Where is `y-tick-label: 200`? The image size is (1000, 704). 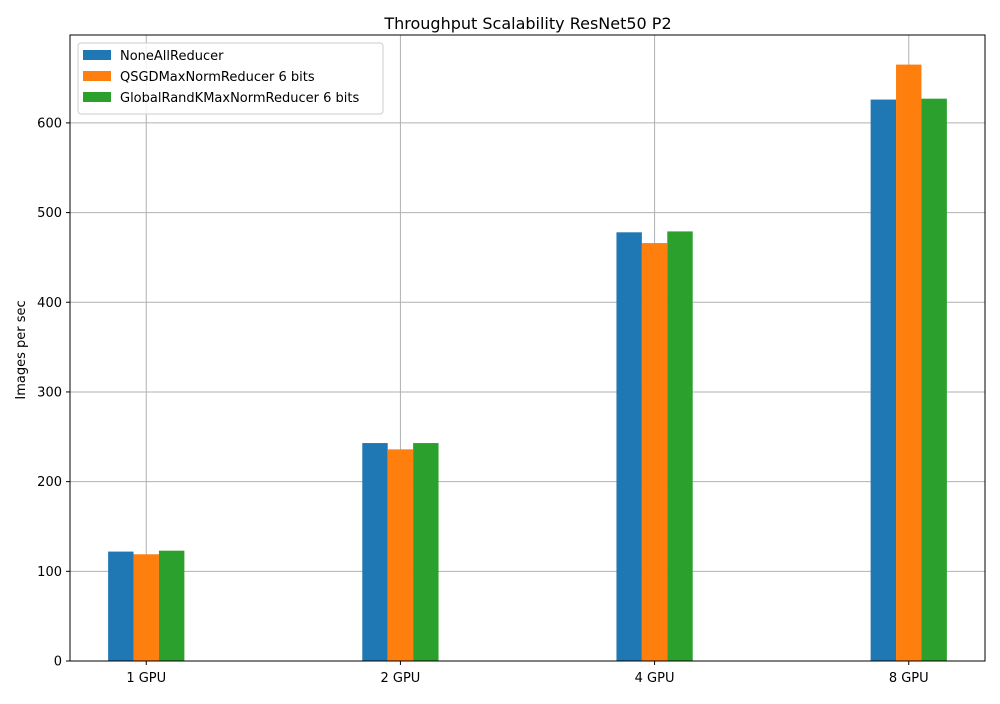
y-tick-label: 200 is located at coordinates (49, 482).